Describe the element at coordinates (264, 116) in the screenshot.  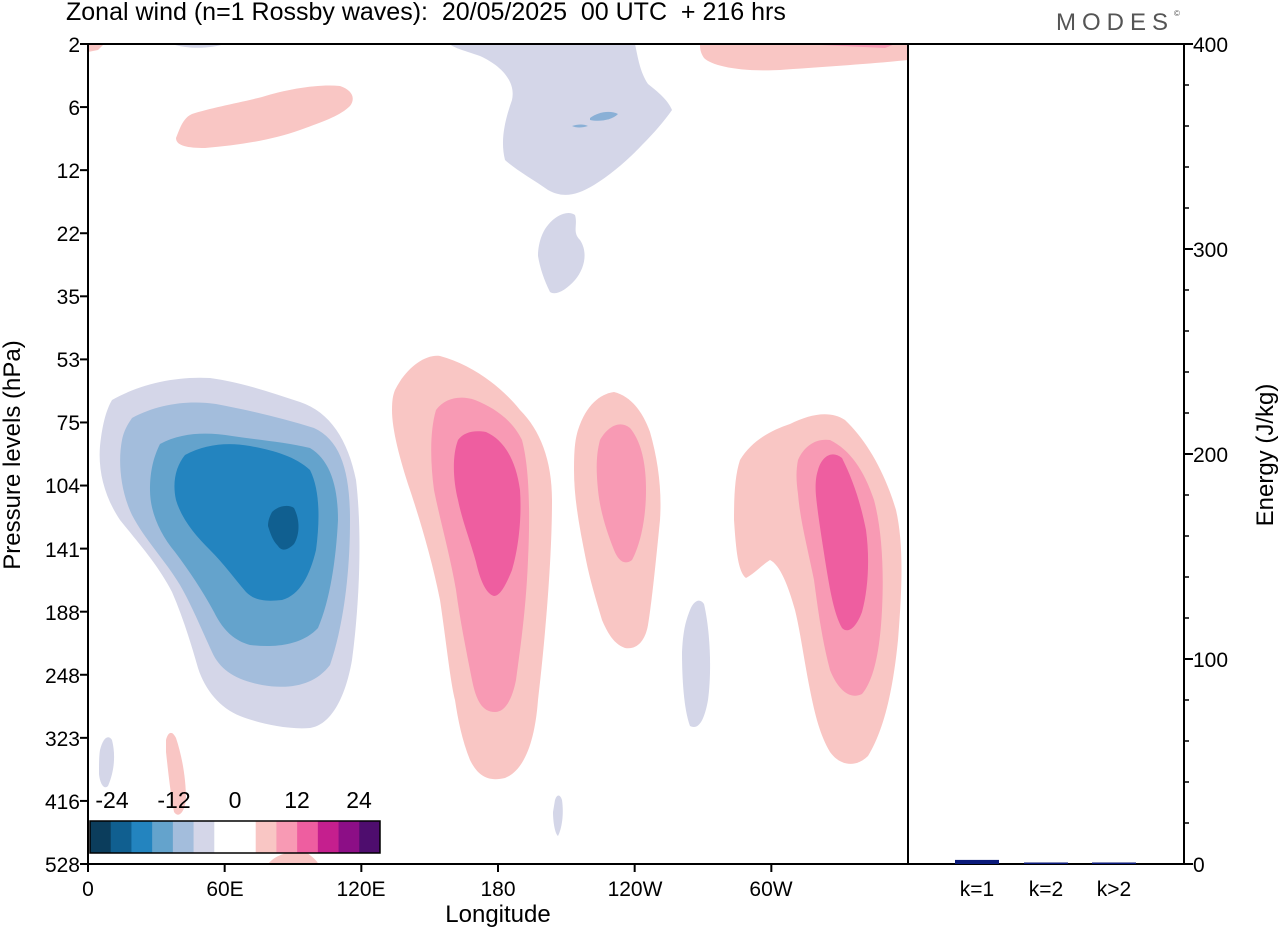
I see `contour-upper-pink` at that location.